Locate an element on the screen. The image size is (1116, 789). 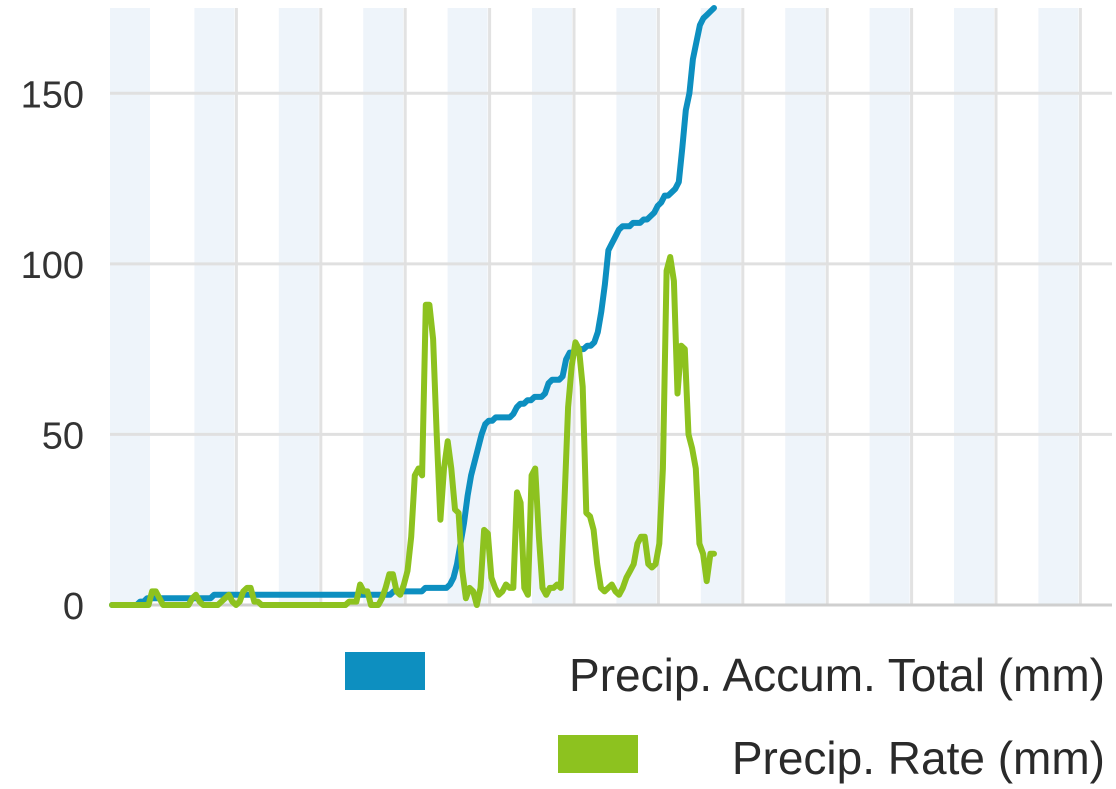
legend-swatch-rate is located at coordinates (598, 754).